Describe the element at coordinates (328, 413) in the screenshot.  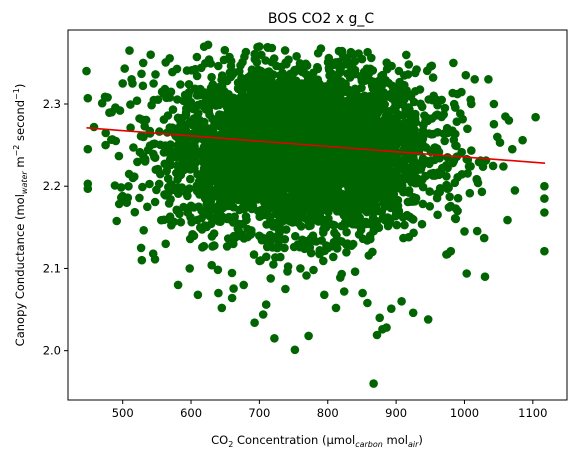
I see `x-tick-label: 800` at that location.